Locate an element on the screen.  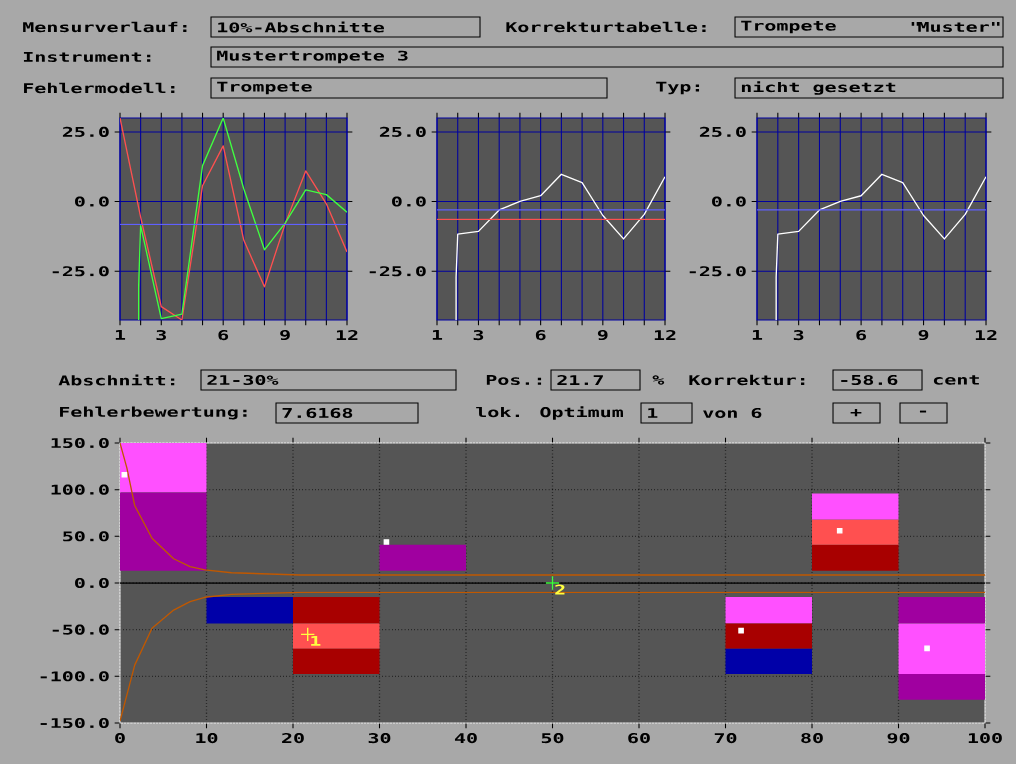
x-tick-label: 100 is located at coordinates (985, 738).